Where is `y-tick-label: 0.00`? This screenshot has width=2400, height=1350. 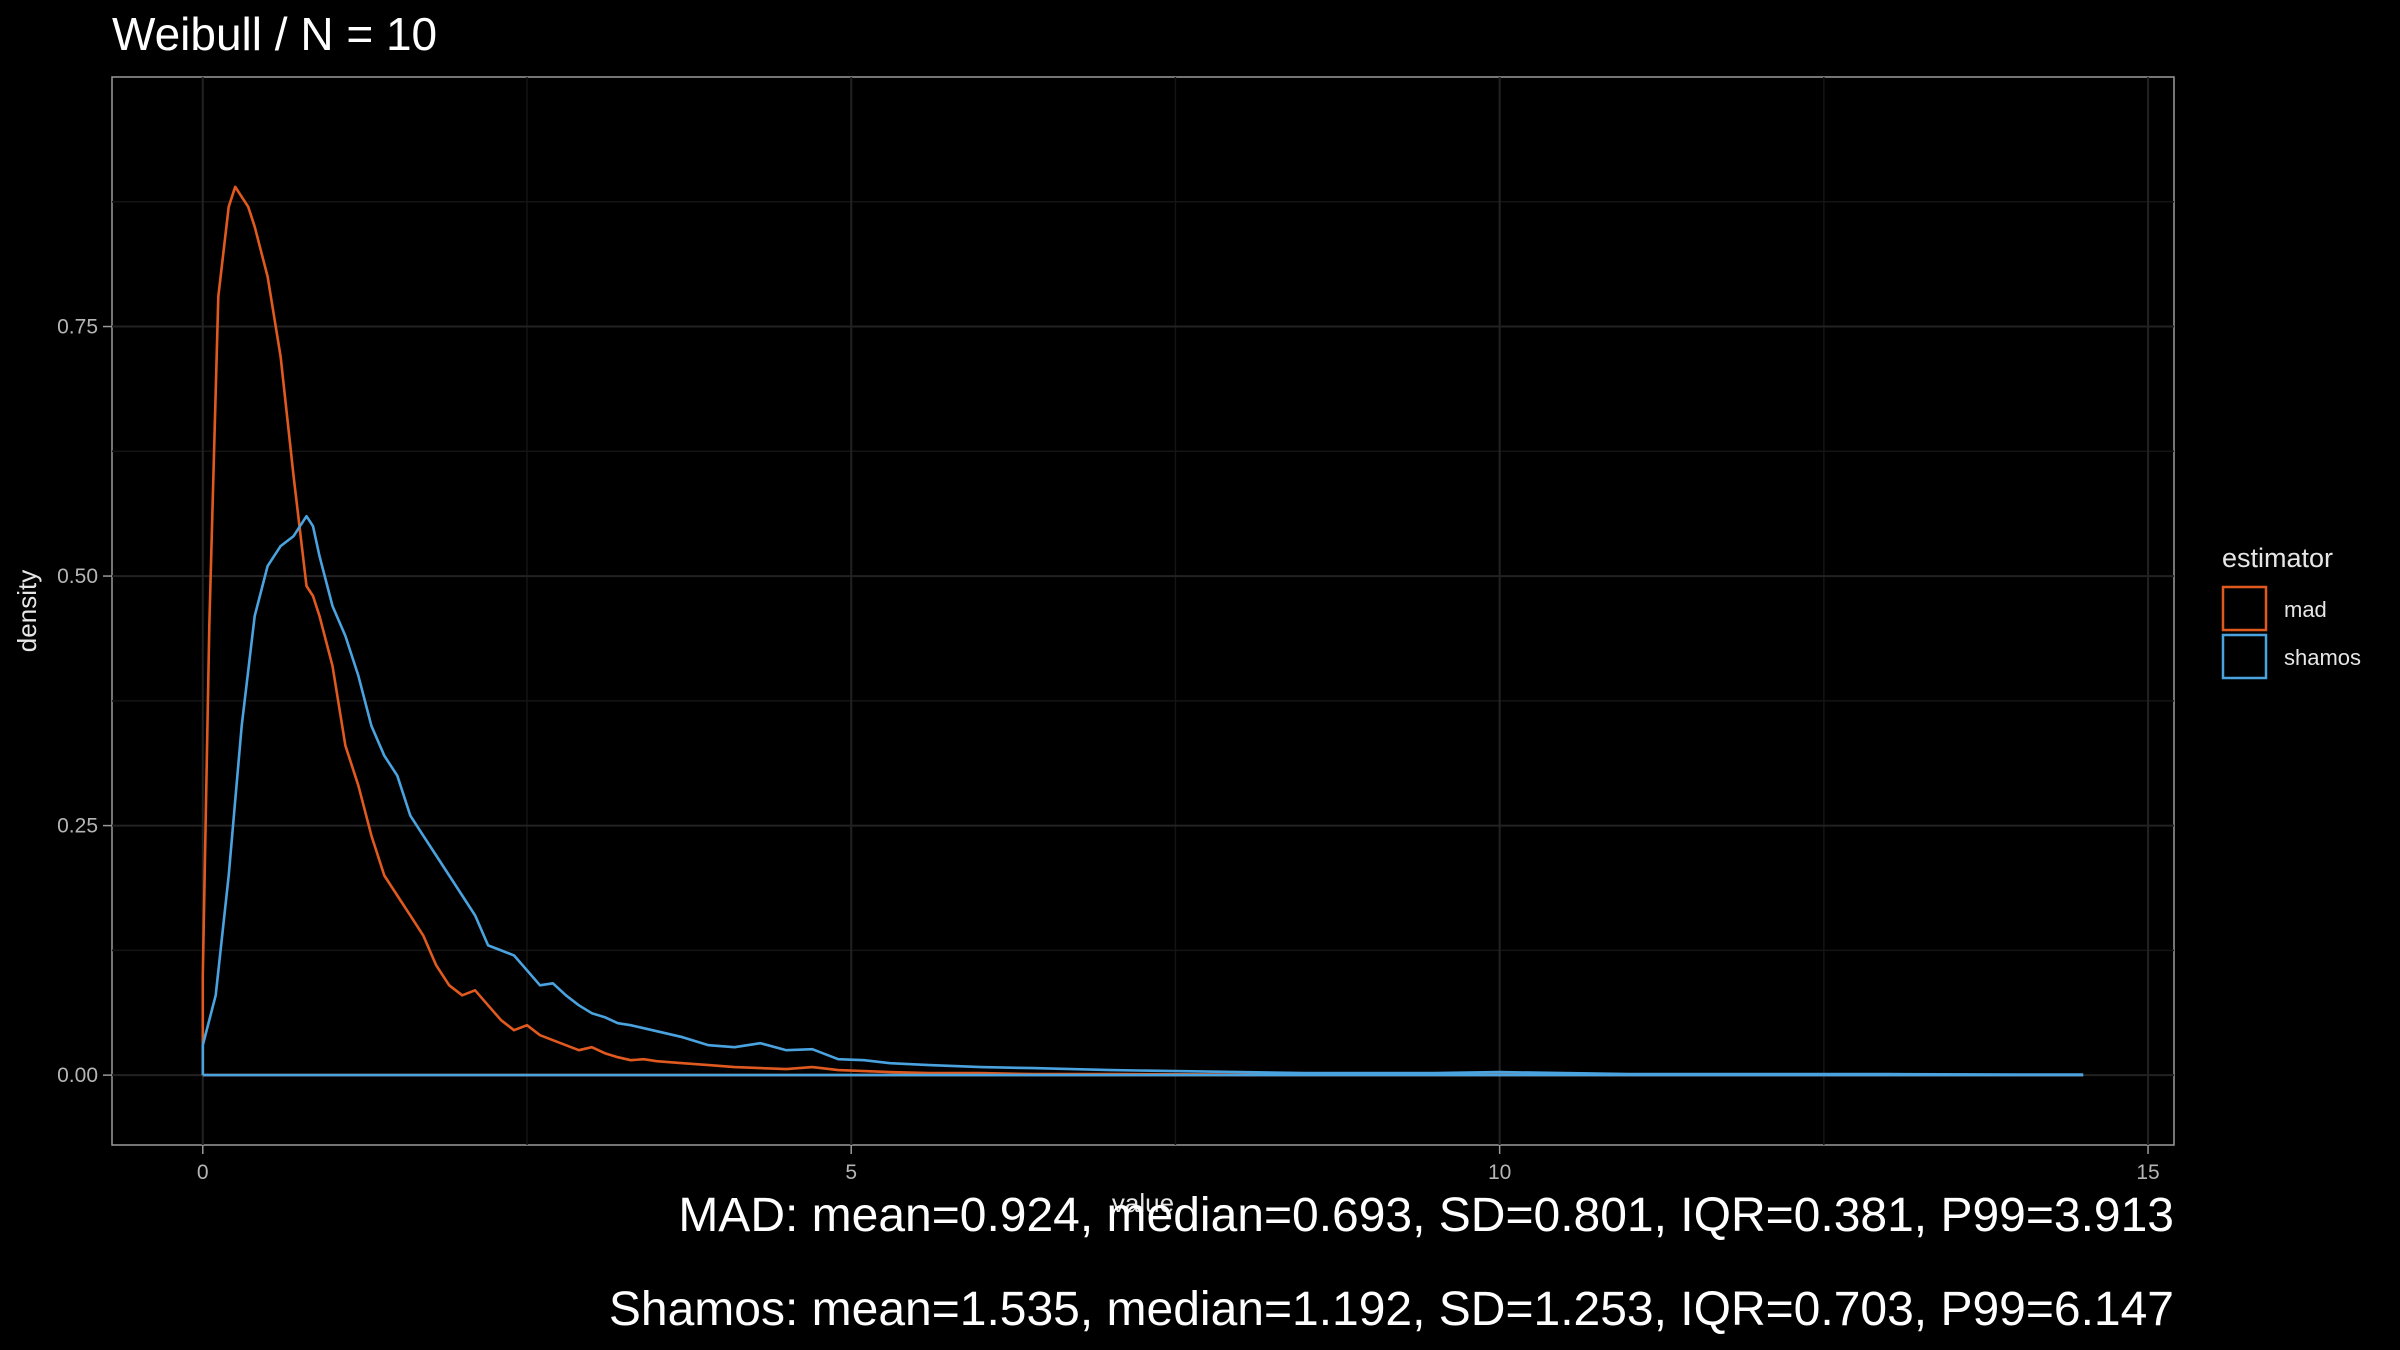 y-tick-label: 0.00 is located at coordinates (77, 1075).